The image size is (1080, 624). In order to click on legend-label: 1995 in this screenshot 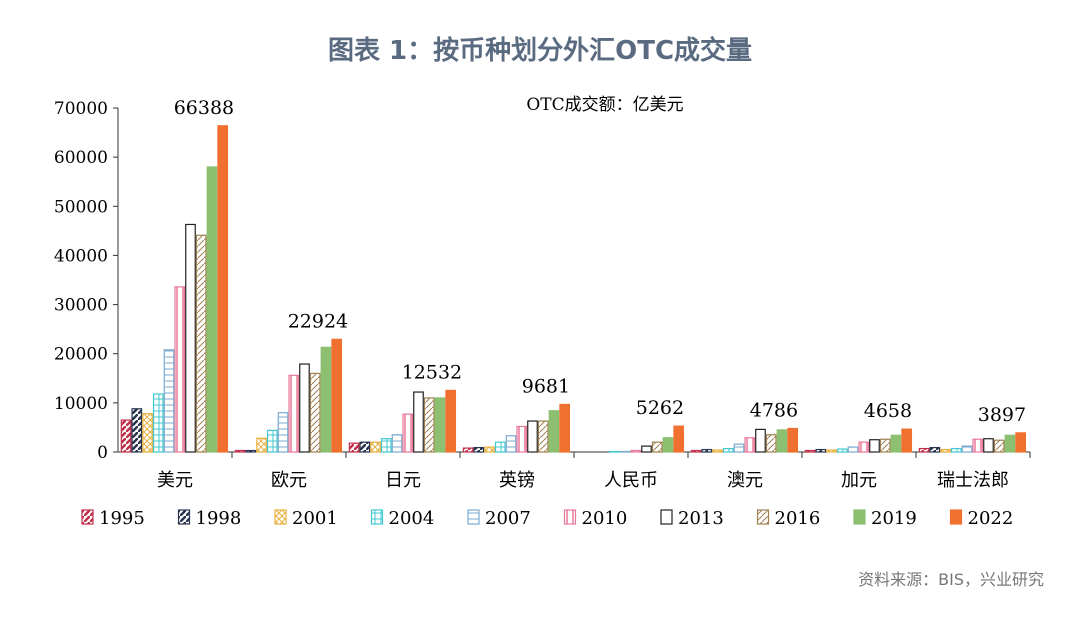, I will do `click(122, 518)`.